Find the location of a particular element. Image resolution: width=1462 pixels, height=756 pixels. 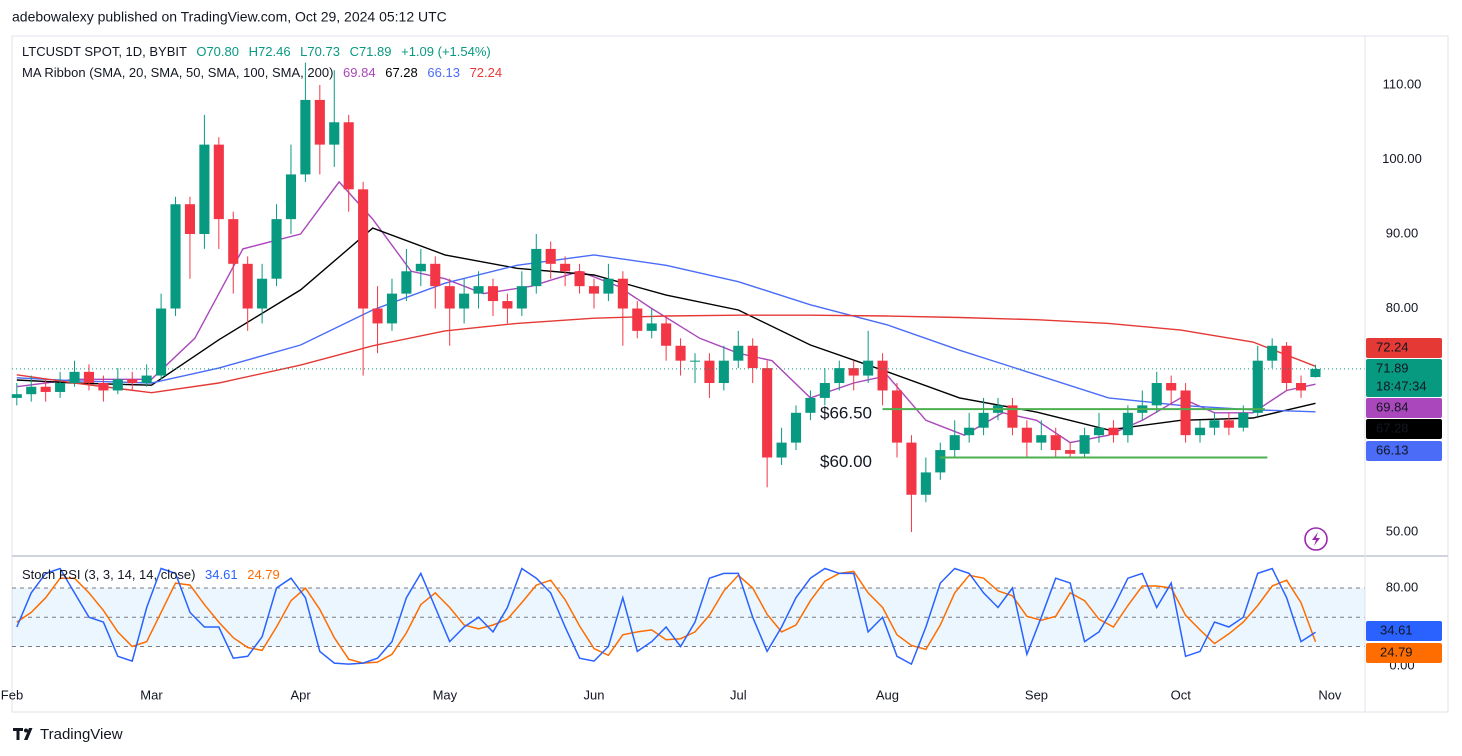

change: +1.09 (+1.54%) is located at coordinates (446, 51).